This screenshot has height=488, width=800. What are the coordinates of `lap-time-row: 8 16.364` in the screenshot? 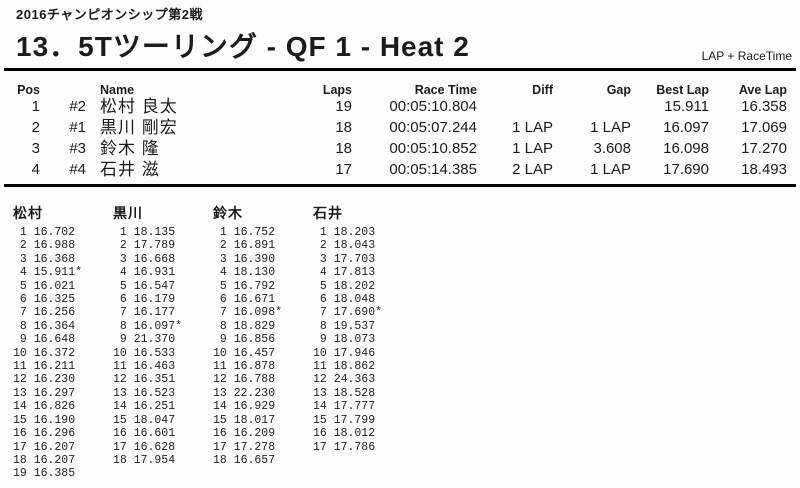 It's located at (44, 326).